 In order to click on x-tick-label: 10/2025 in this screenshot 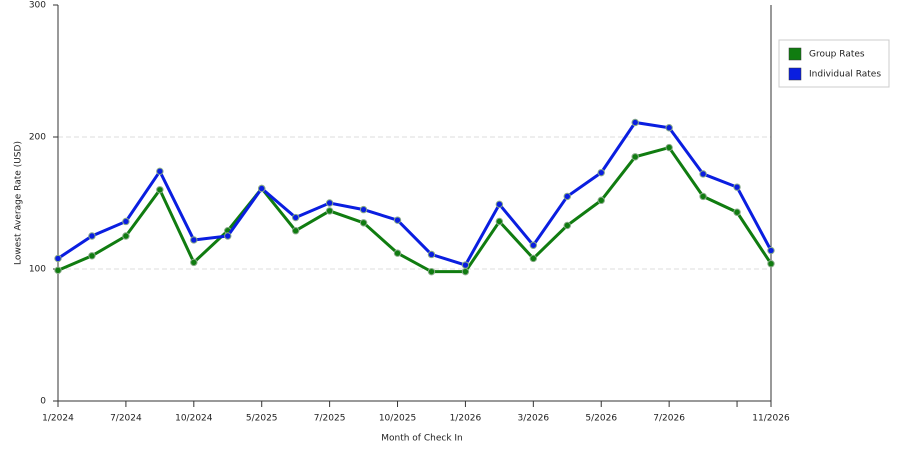, I will do `click(397, 419)`.